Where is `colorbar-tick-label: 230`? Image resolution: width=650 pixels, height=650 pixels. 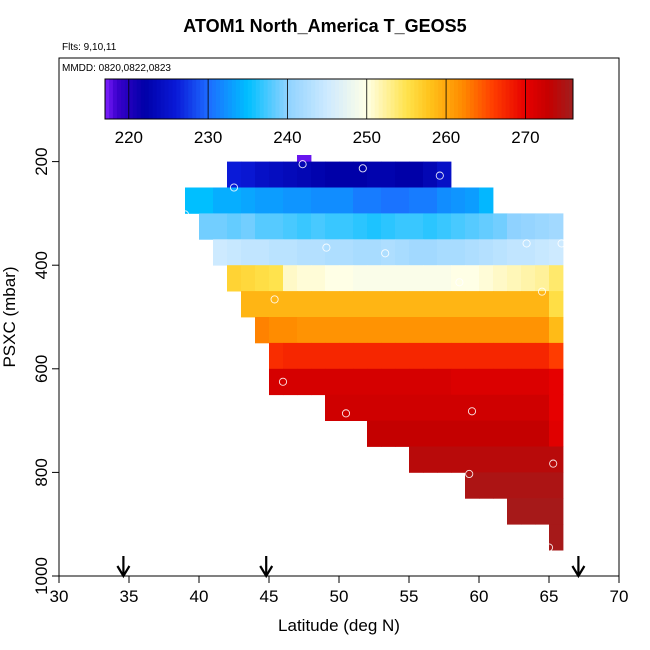
colorbar-tick-label: 230 is located at coordinates (208, 137).